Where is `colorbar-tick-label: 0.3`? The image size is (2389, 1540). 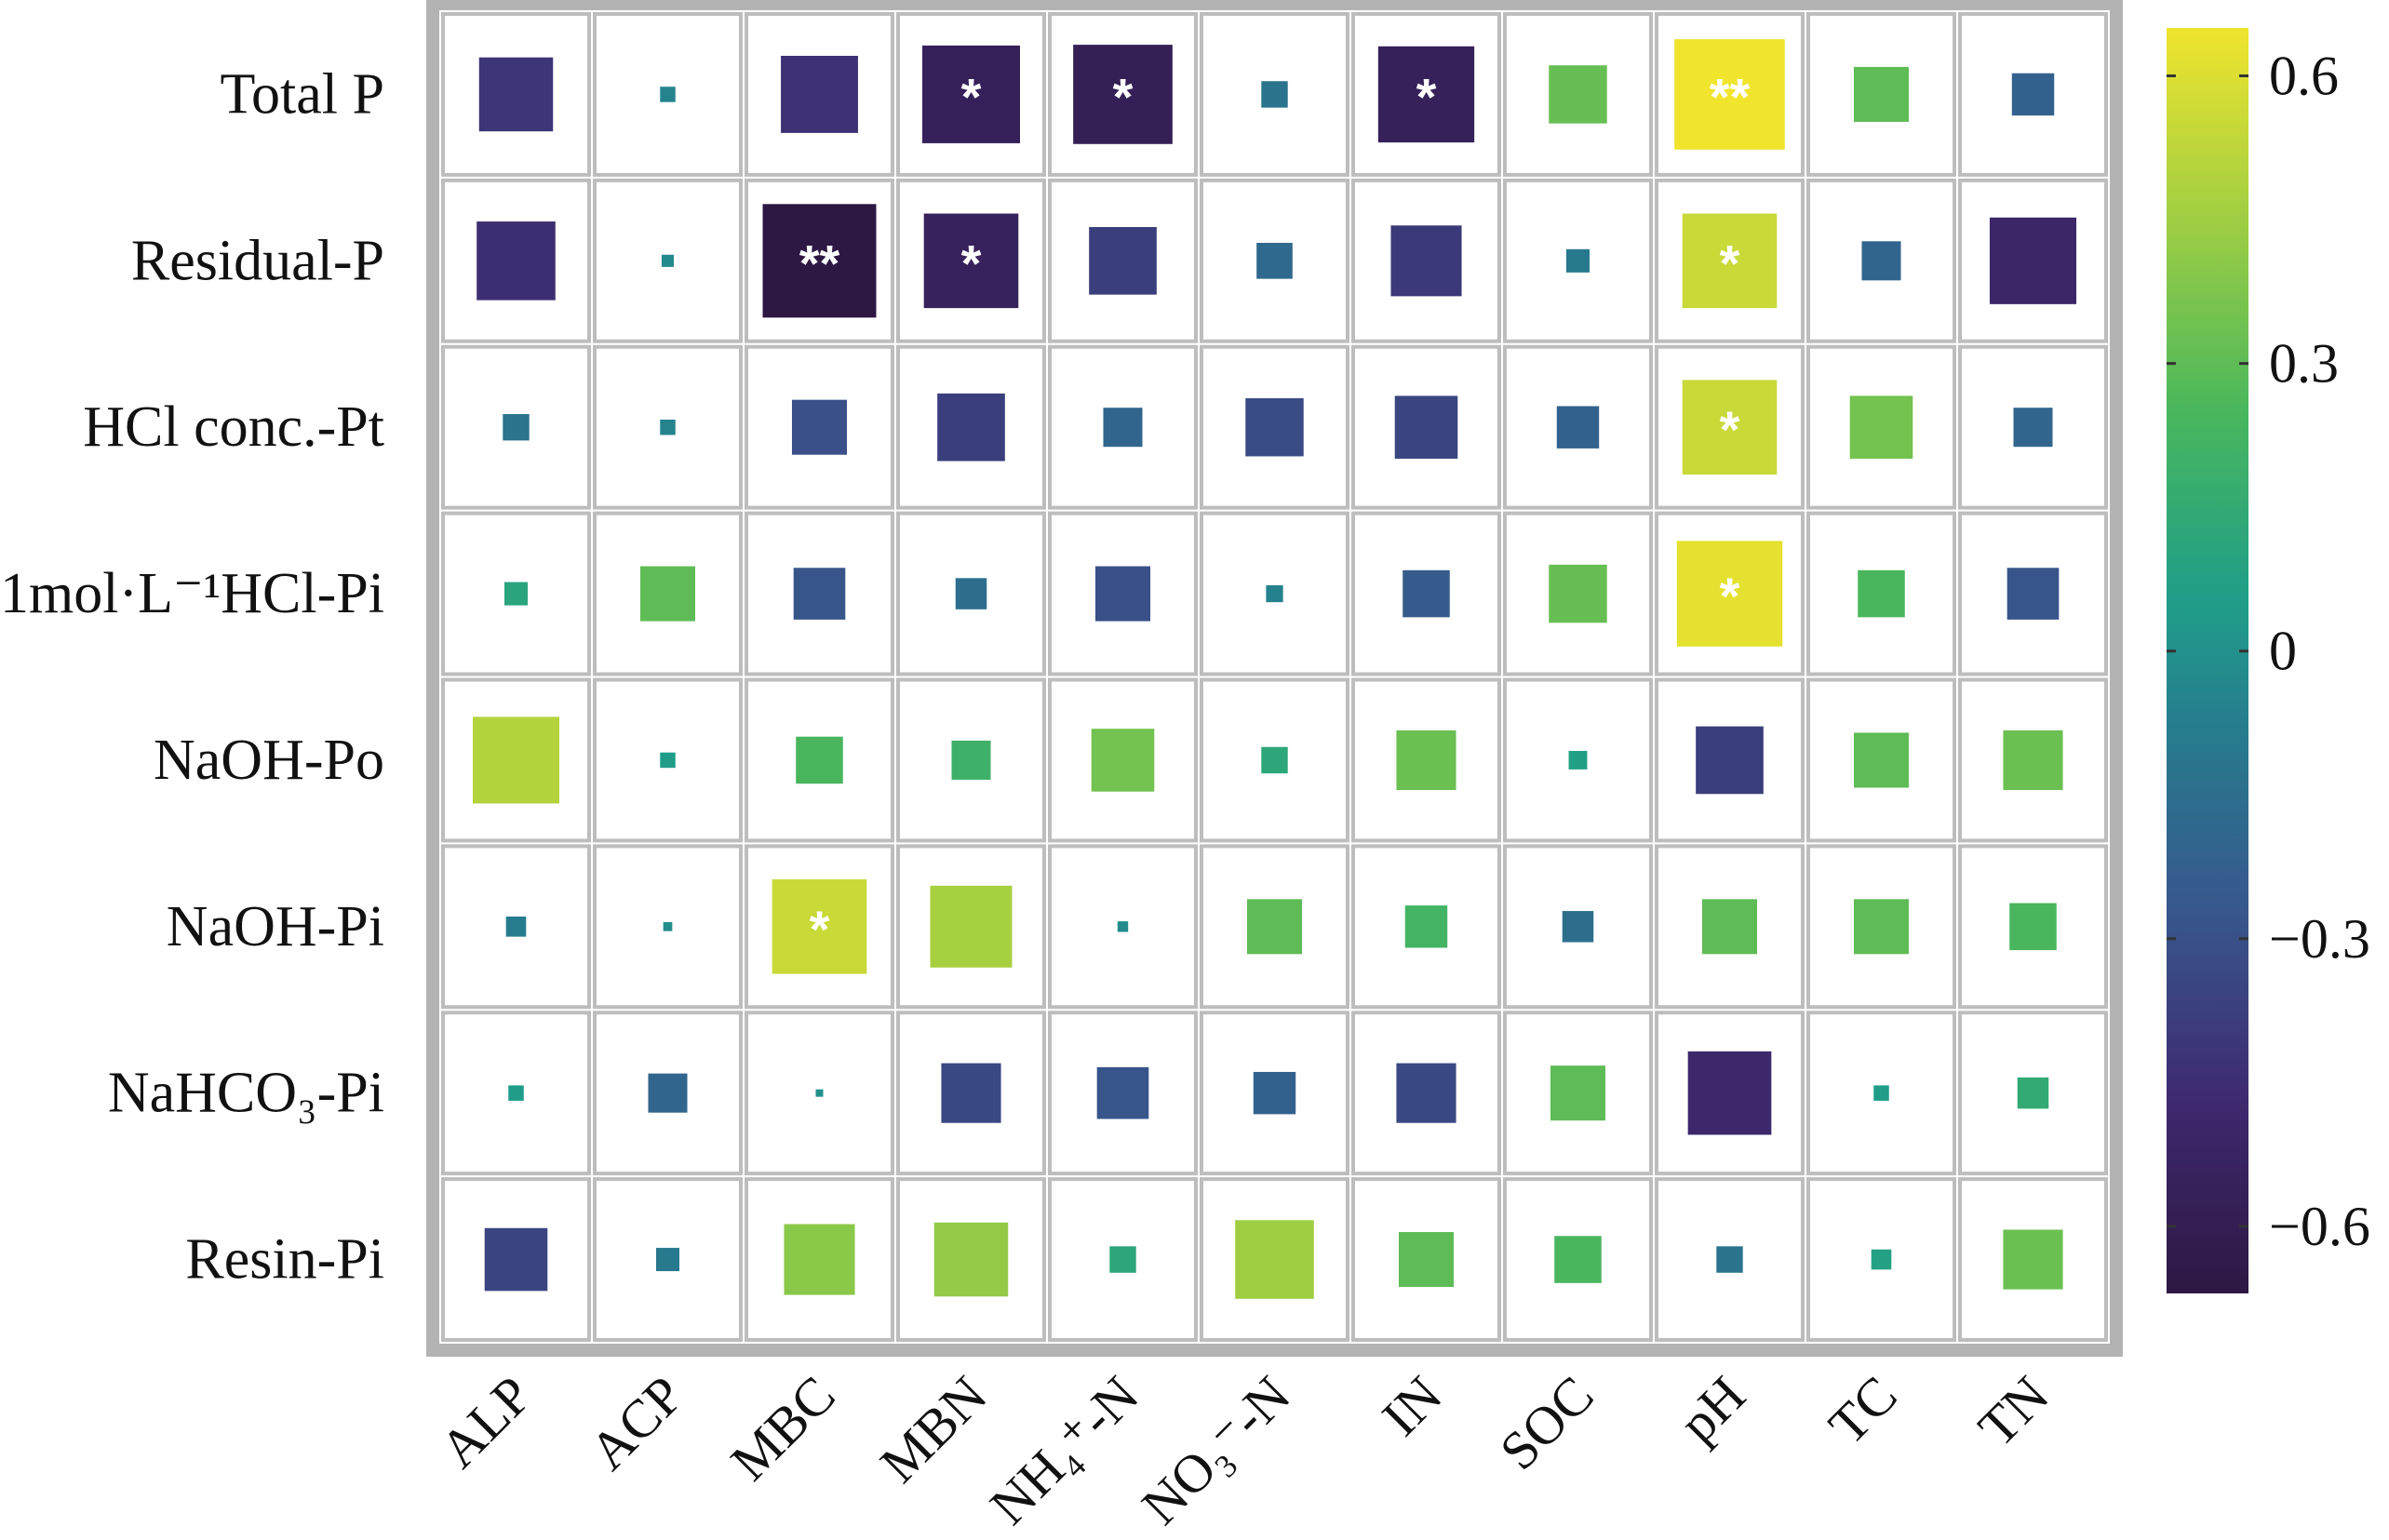 colorbar-tick-label: 0.3 is located at coordinates (2304, 364).